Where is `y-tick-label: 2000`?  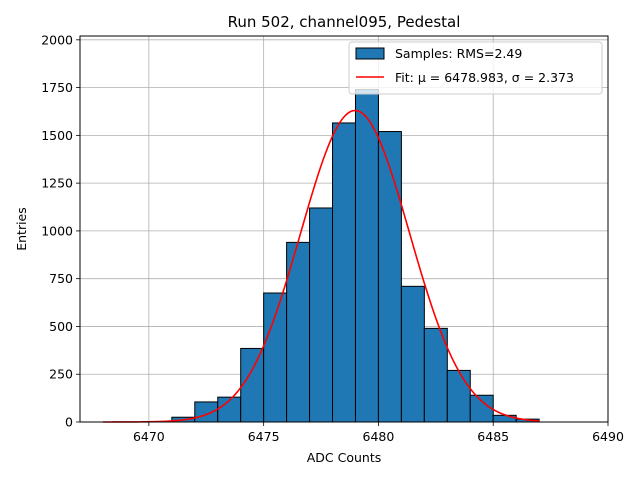
y-tick-label: 2000 is located at coordinates (57, 39).